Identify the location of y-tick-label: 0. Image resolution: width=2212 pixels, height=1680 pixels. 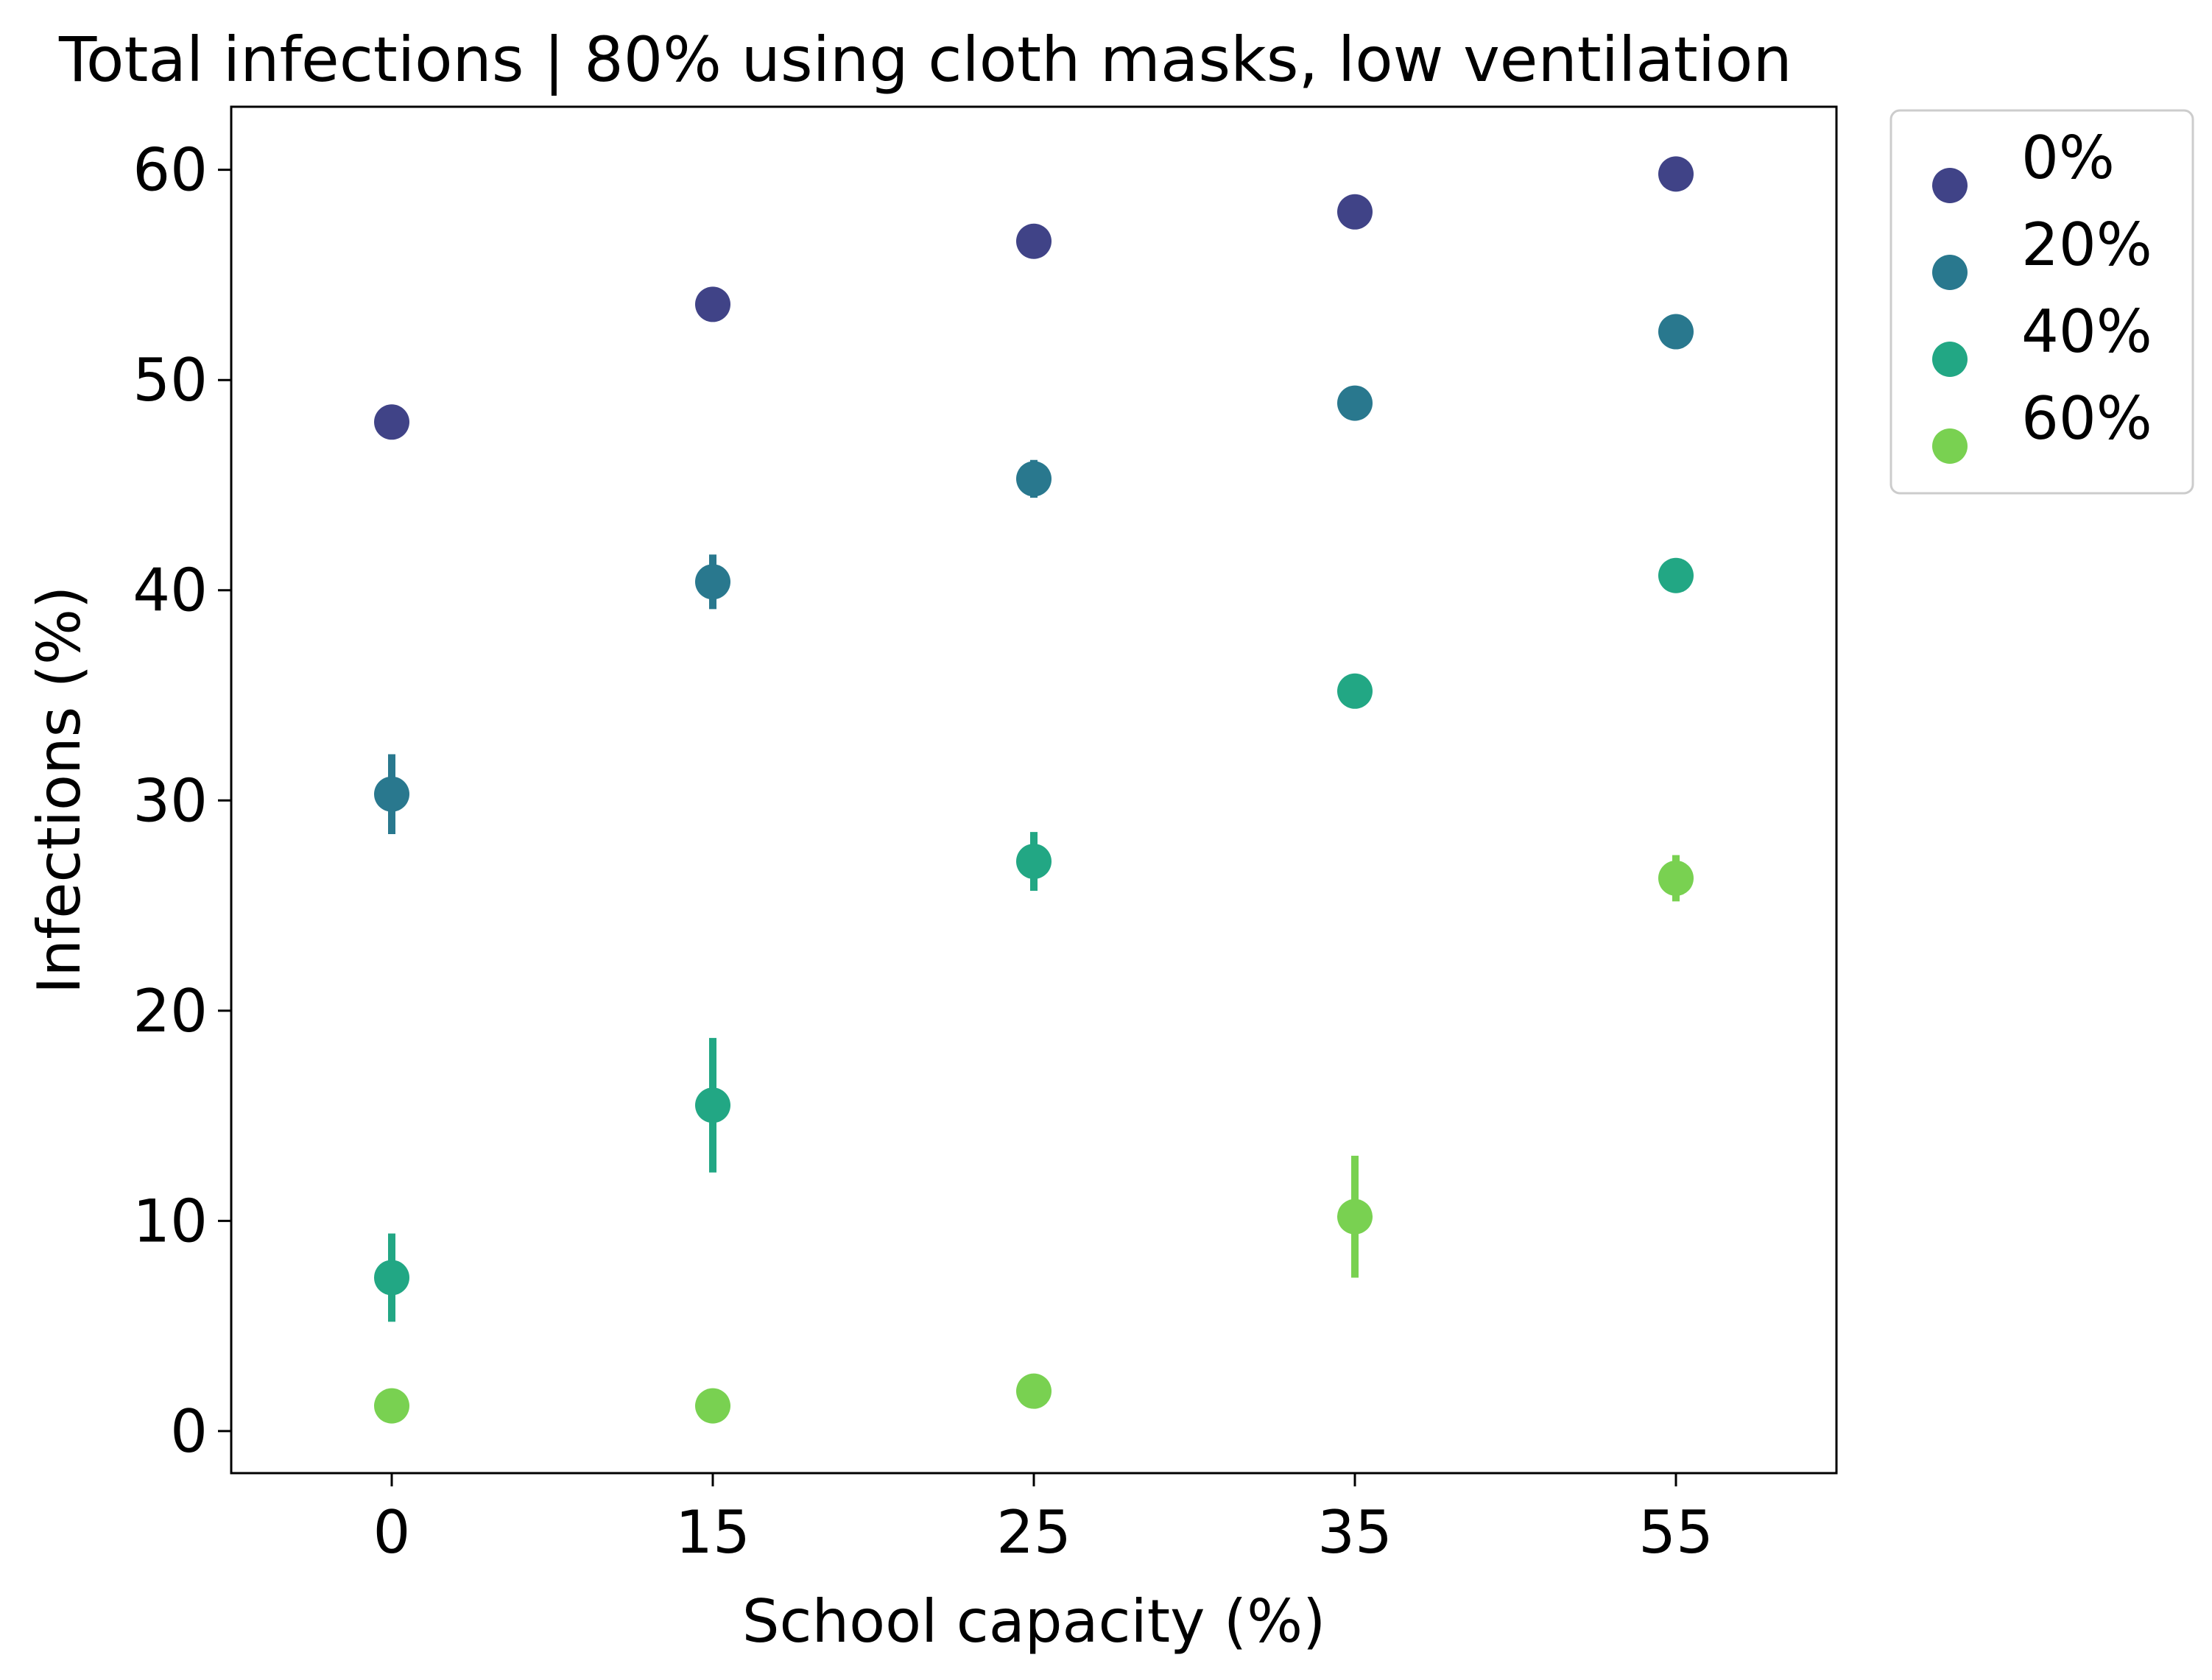
(189, 1431).